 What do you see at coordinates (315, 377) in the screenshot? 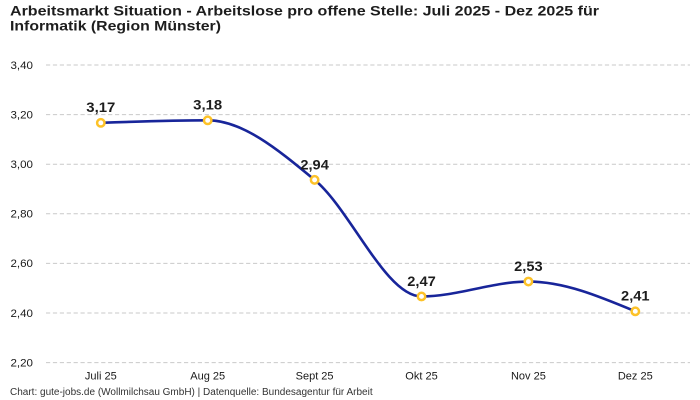
I see `svg-text: Sept 25` at bounding box center [315, 377].